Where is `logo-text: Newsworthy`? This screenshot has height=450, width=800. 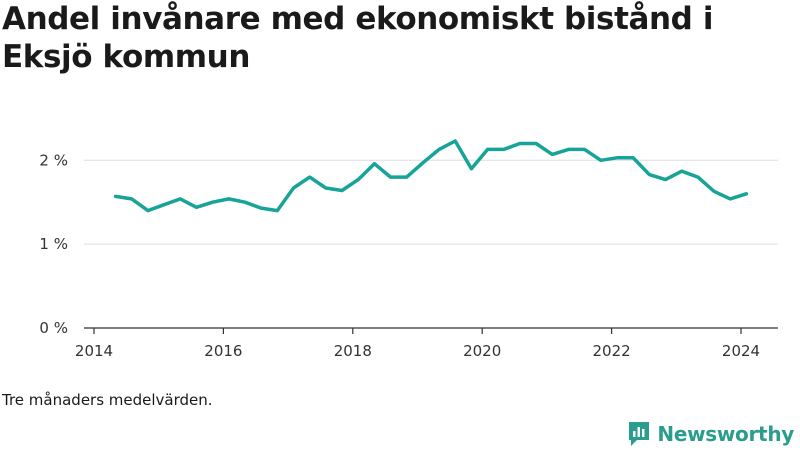
logo-text: Newsworthy is located at coordinates (725, 434).